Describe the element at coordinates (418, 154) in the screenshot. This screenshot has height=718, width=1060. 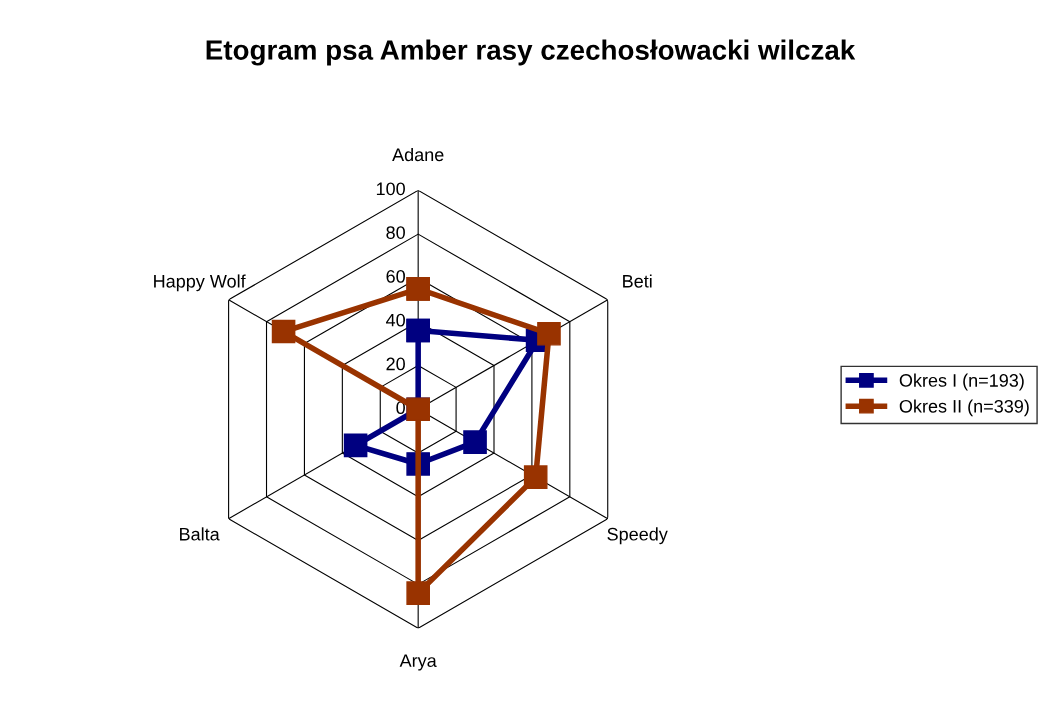
I see `spoke-label: Adane` at that location.